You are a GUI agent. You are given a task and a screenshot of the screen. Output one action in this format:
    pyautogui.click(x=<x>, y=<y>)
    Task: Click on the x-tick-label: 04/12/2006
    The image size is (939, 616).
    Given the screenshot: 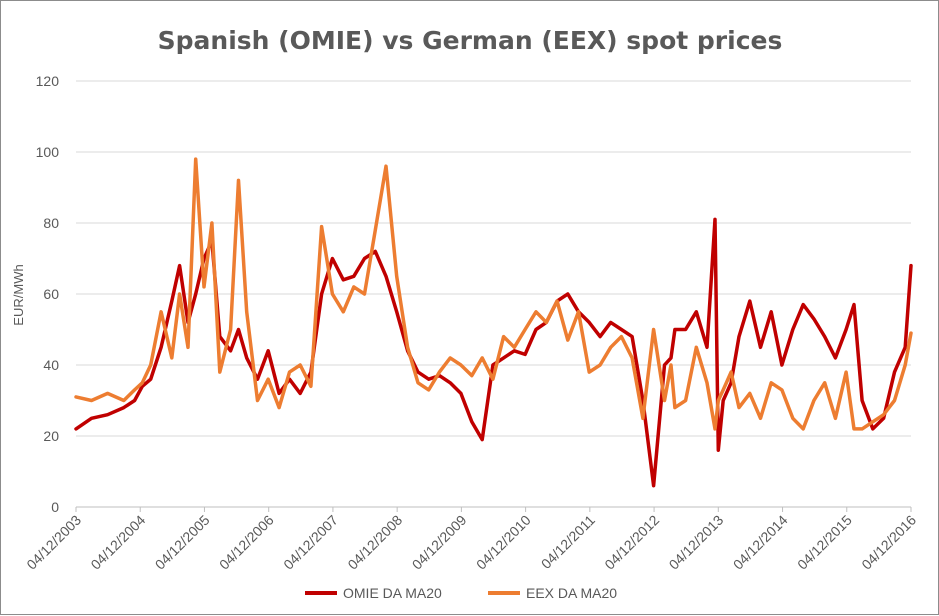 What is the action you would take?
    pyautogui.click(x=246, y=542)
    